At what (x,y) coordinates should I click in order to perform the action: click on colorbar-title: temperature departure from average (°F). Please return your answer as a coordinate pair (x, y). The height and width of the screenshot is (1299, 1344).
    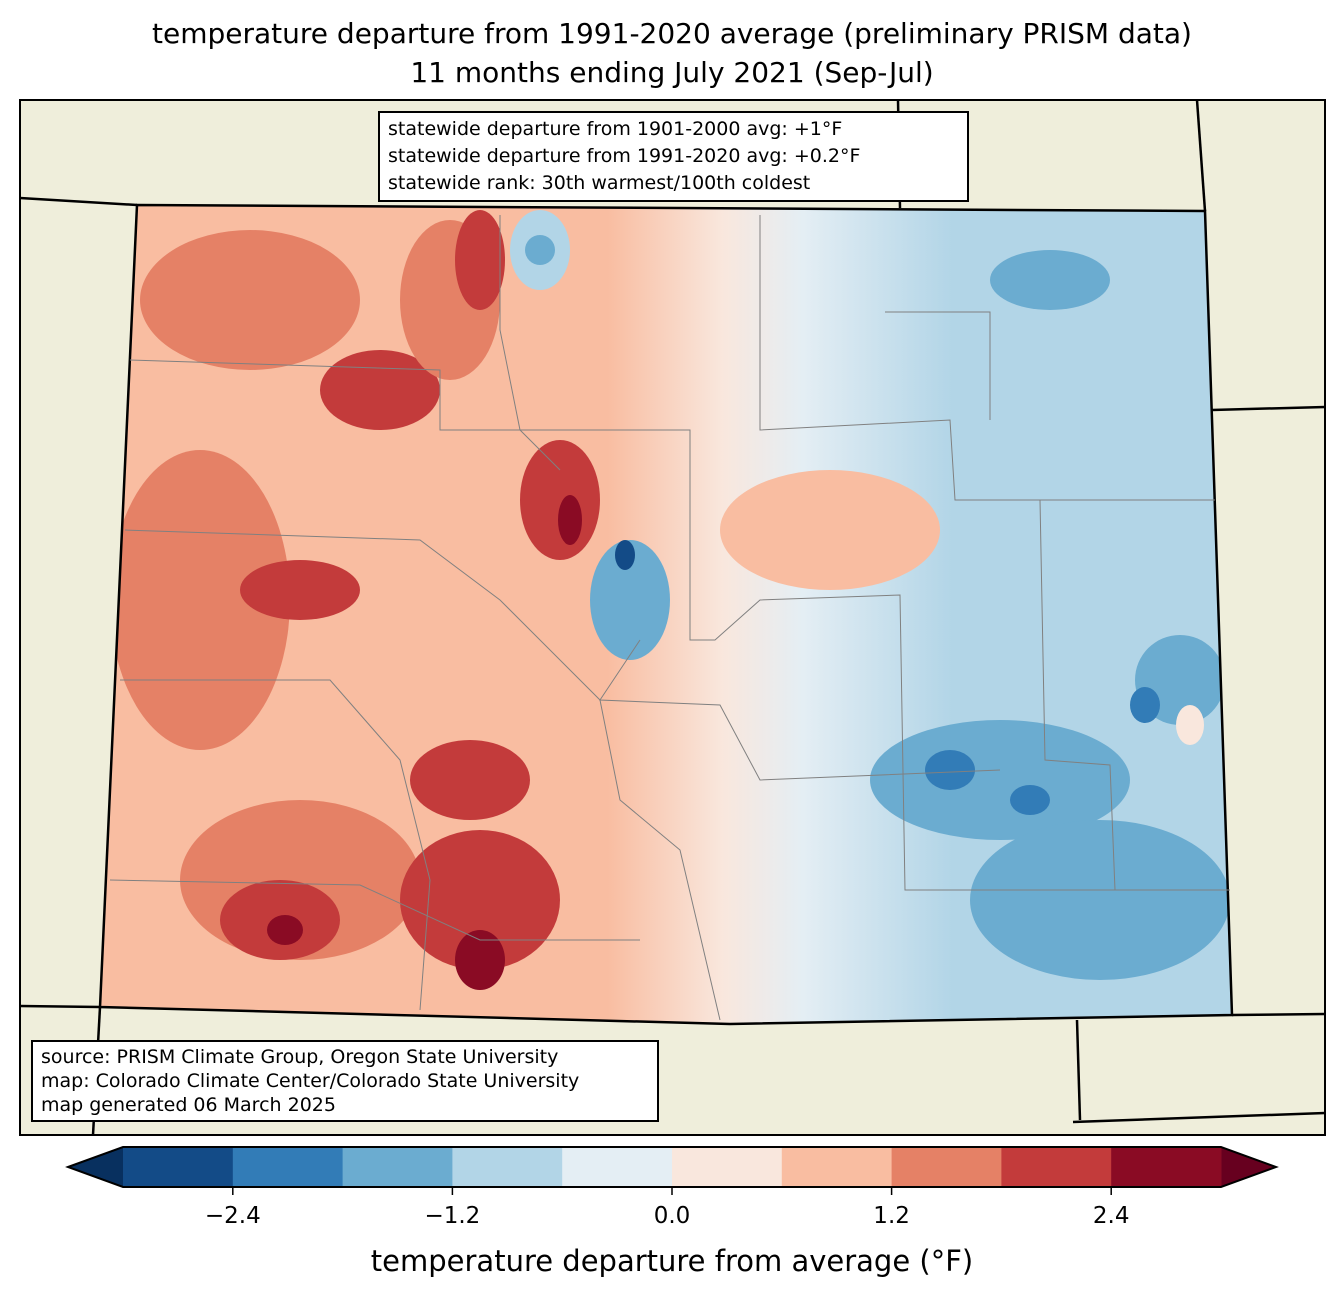
    Looking at the image, I should click on (672, 1261).